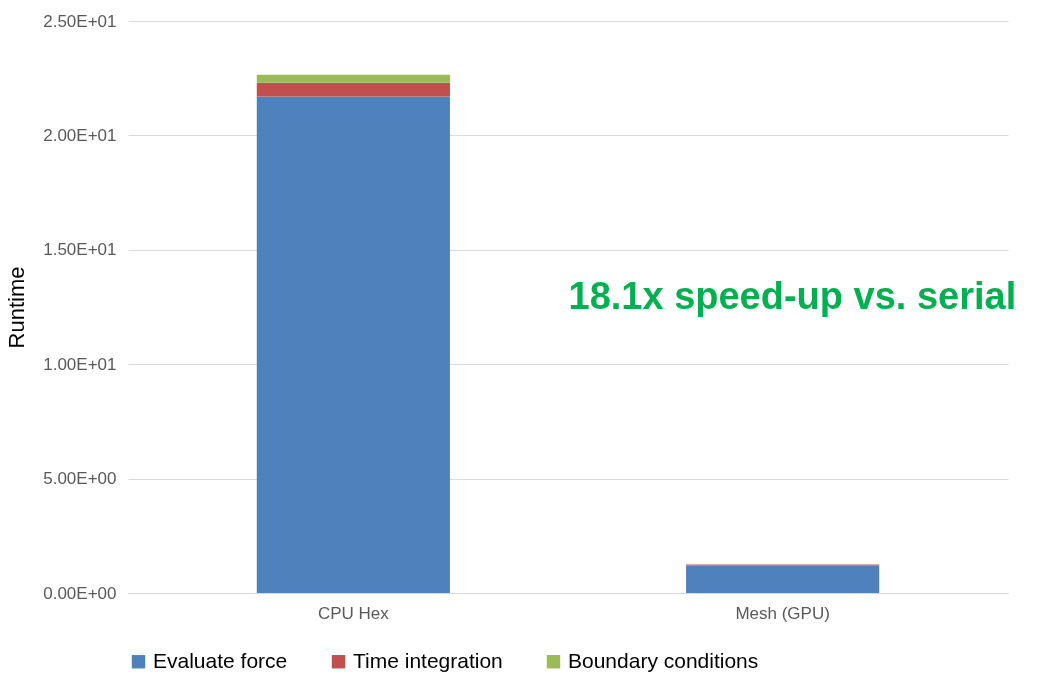 The image size is (1057, 689). Describe the element at coordinates (220, 660) in the screenshot. I see `legend-label: Evaluate force` at that location.